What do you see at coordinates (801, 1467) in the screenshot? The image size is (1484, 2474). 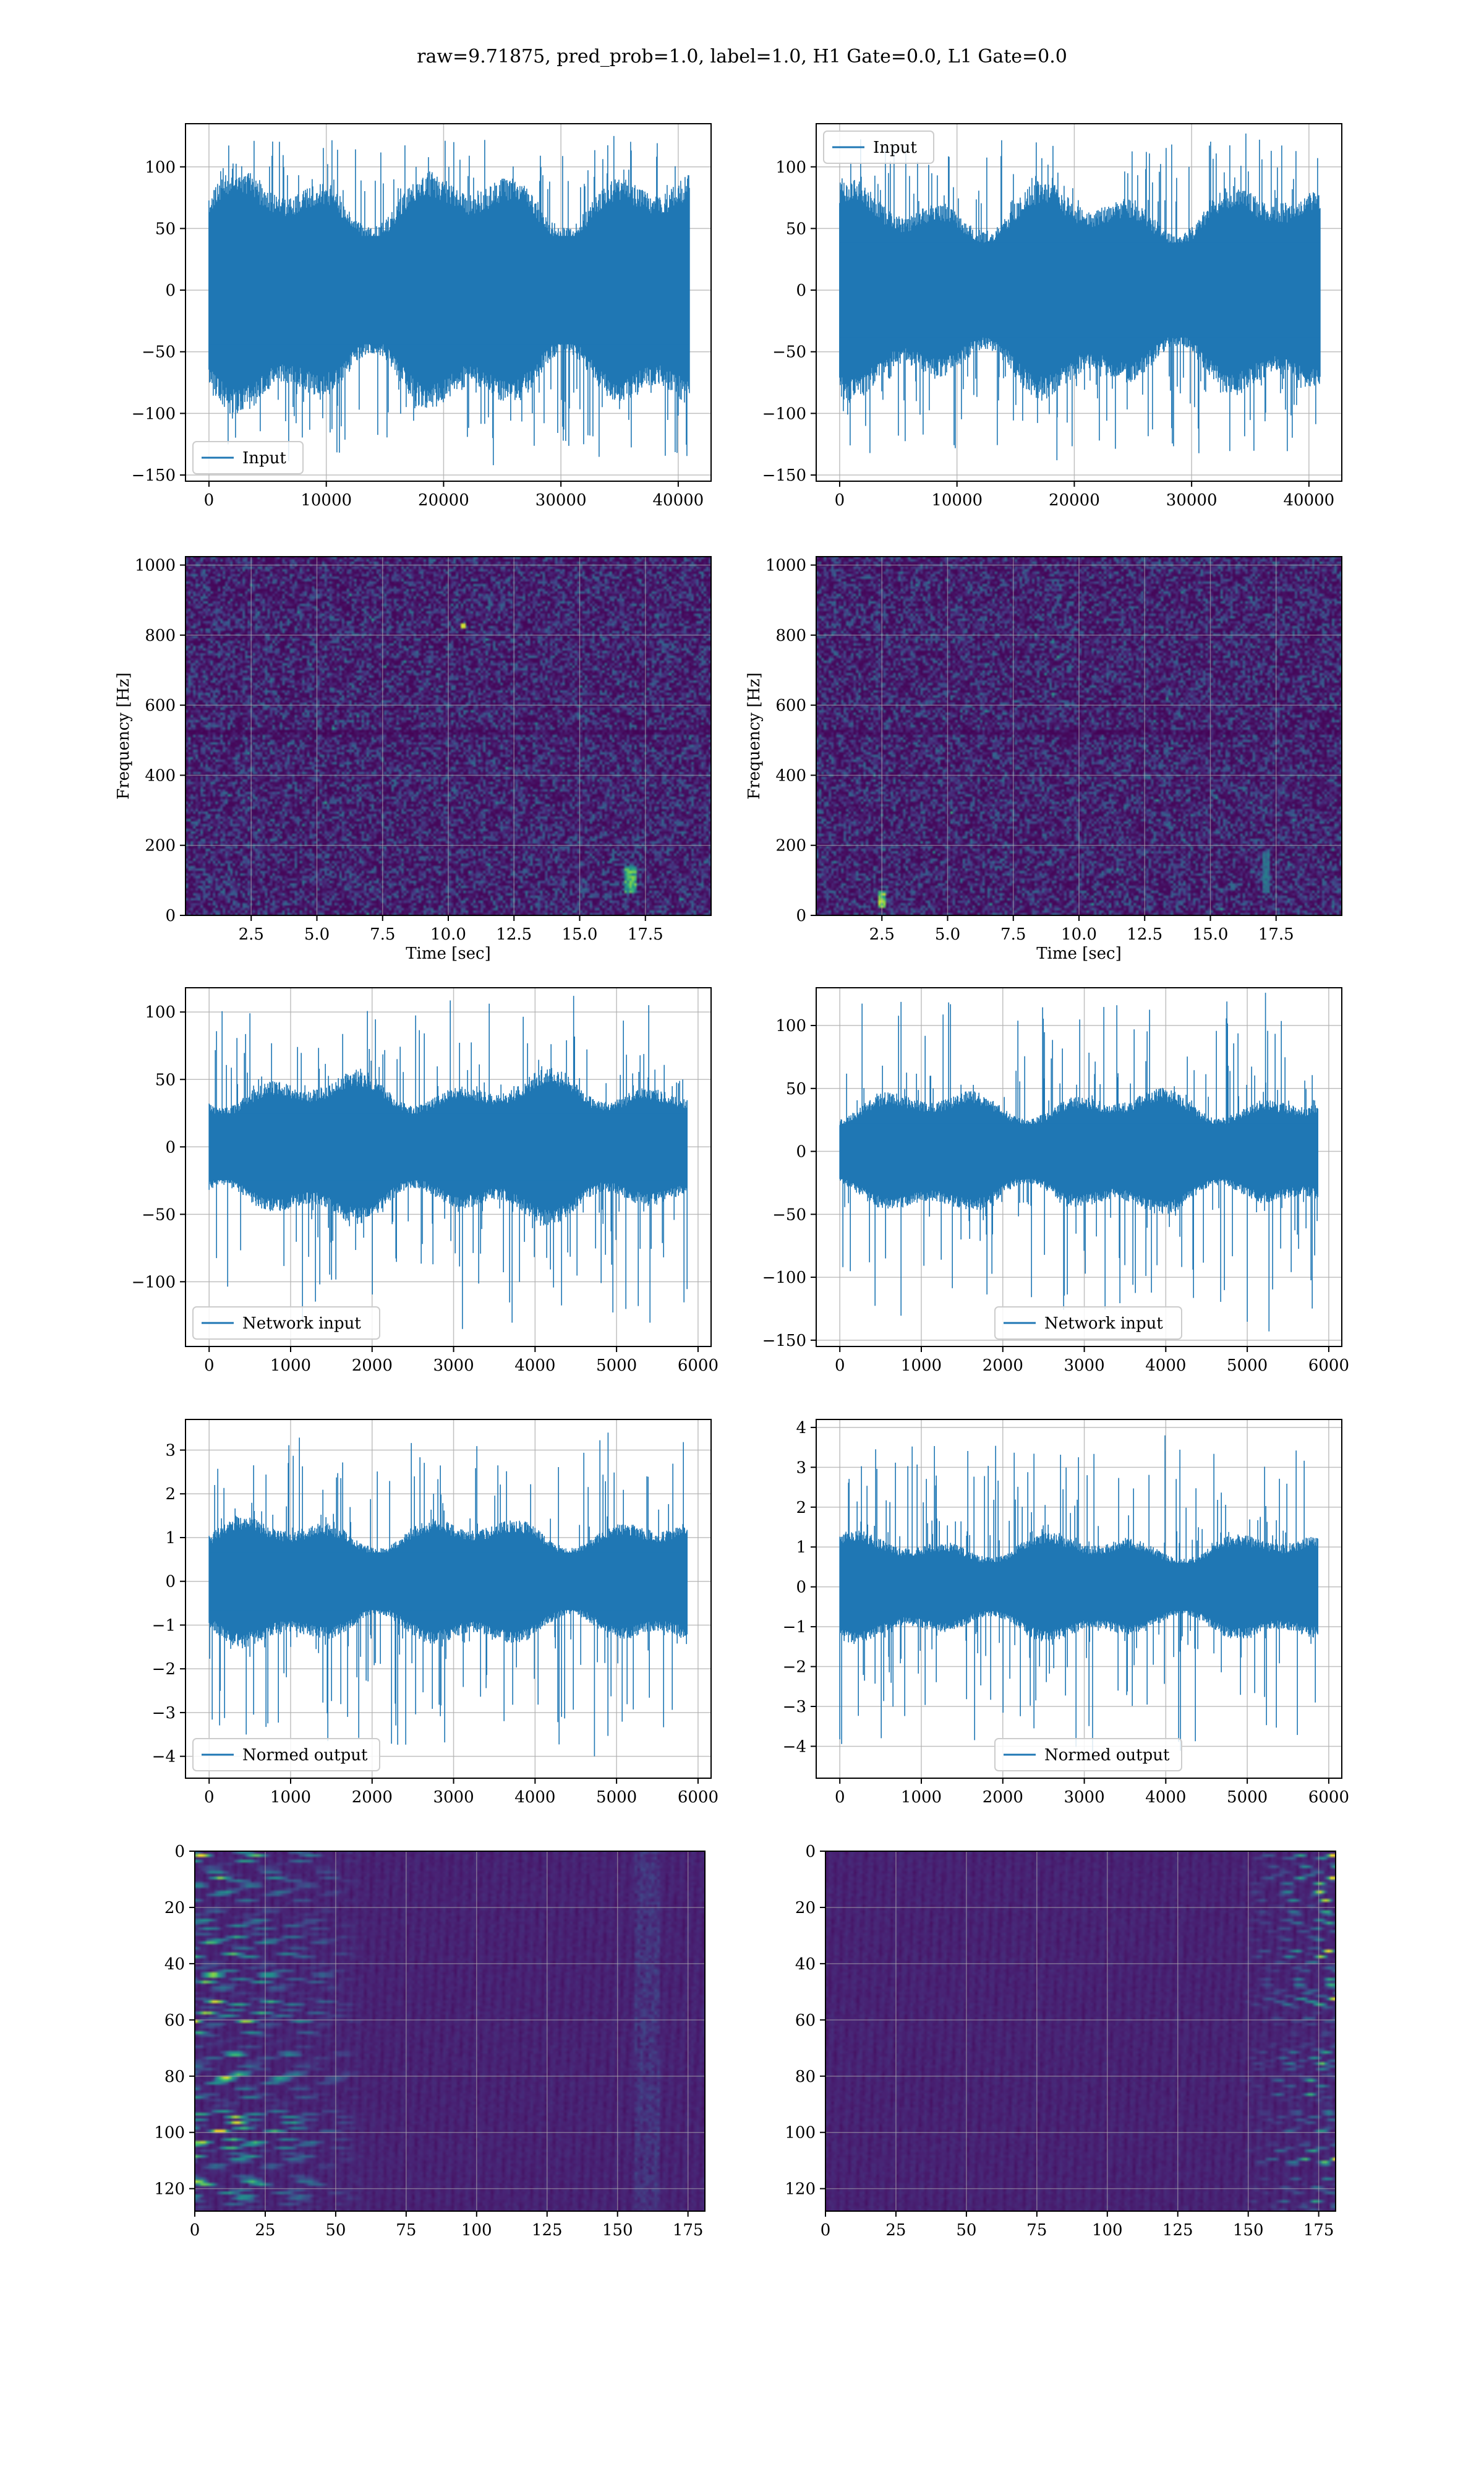 I see `y-tick-label: 3` at bounding box center [801, 1467].